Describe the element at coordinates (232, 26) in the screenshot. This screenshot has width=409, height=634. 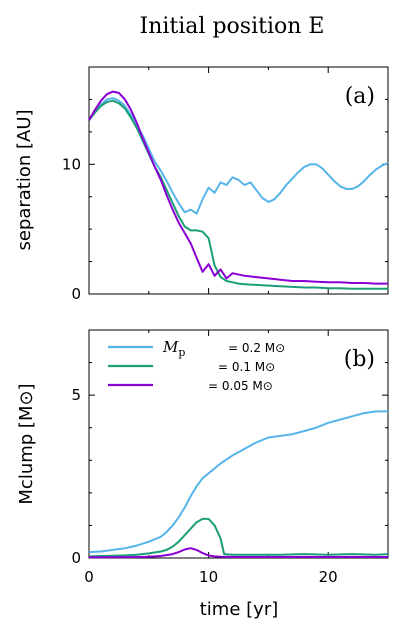
I see `figure-title: Initial position E` at that location.